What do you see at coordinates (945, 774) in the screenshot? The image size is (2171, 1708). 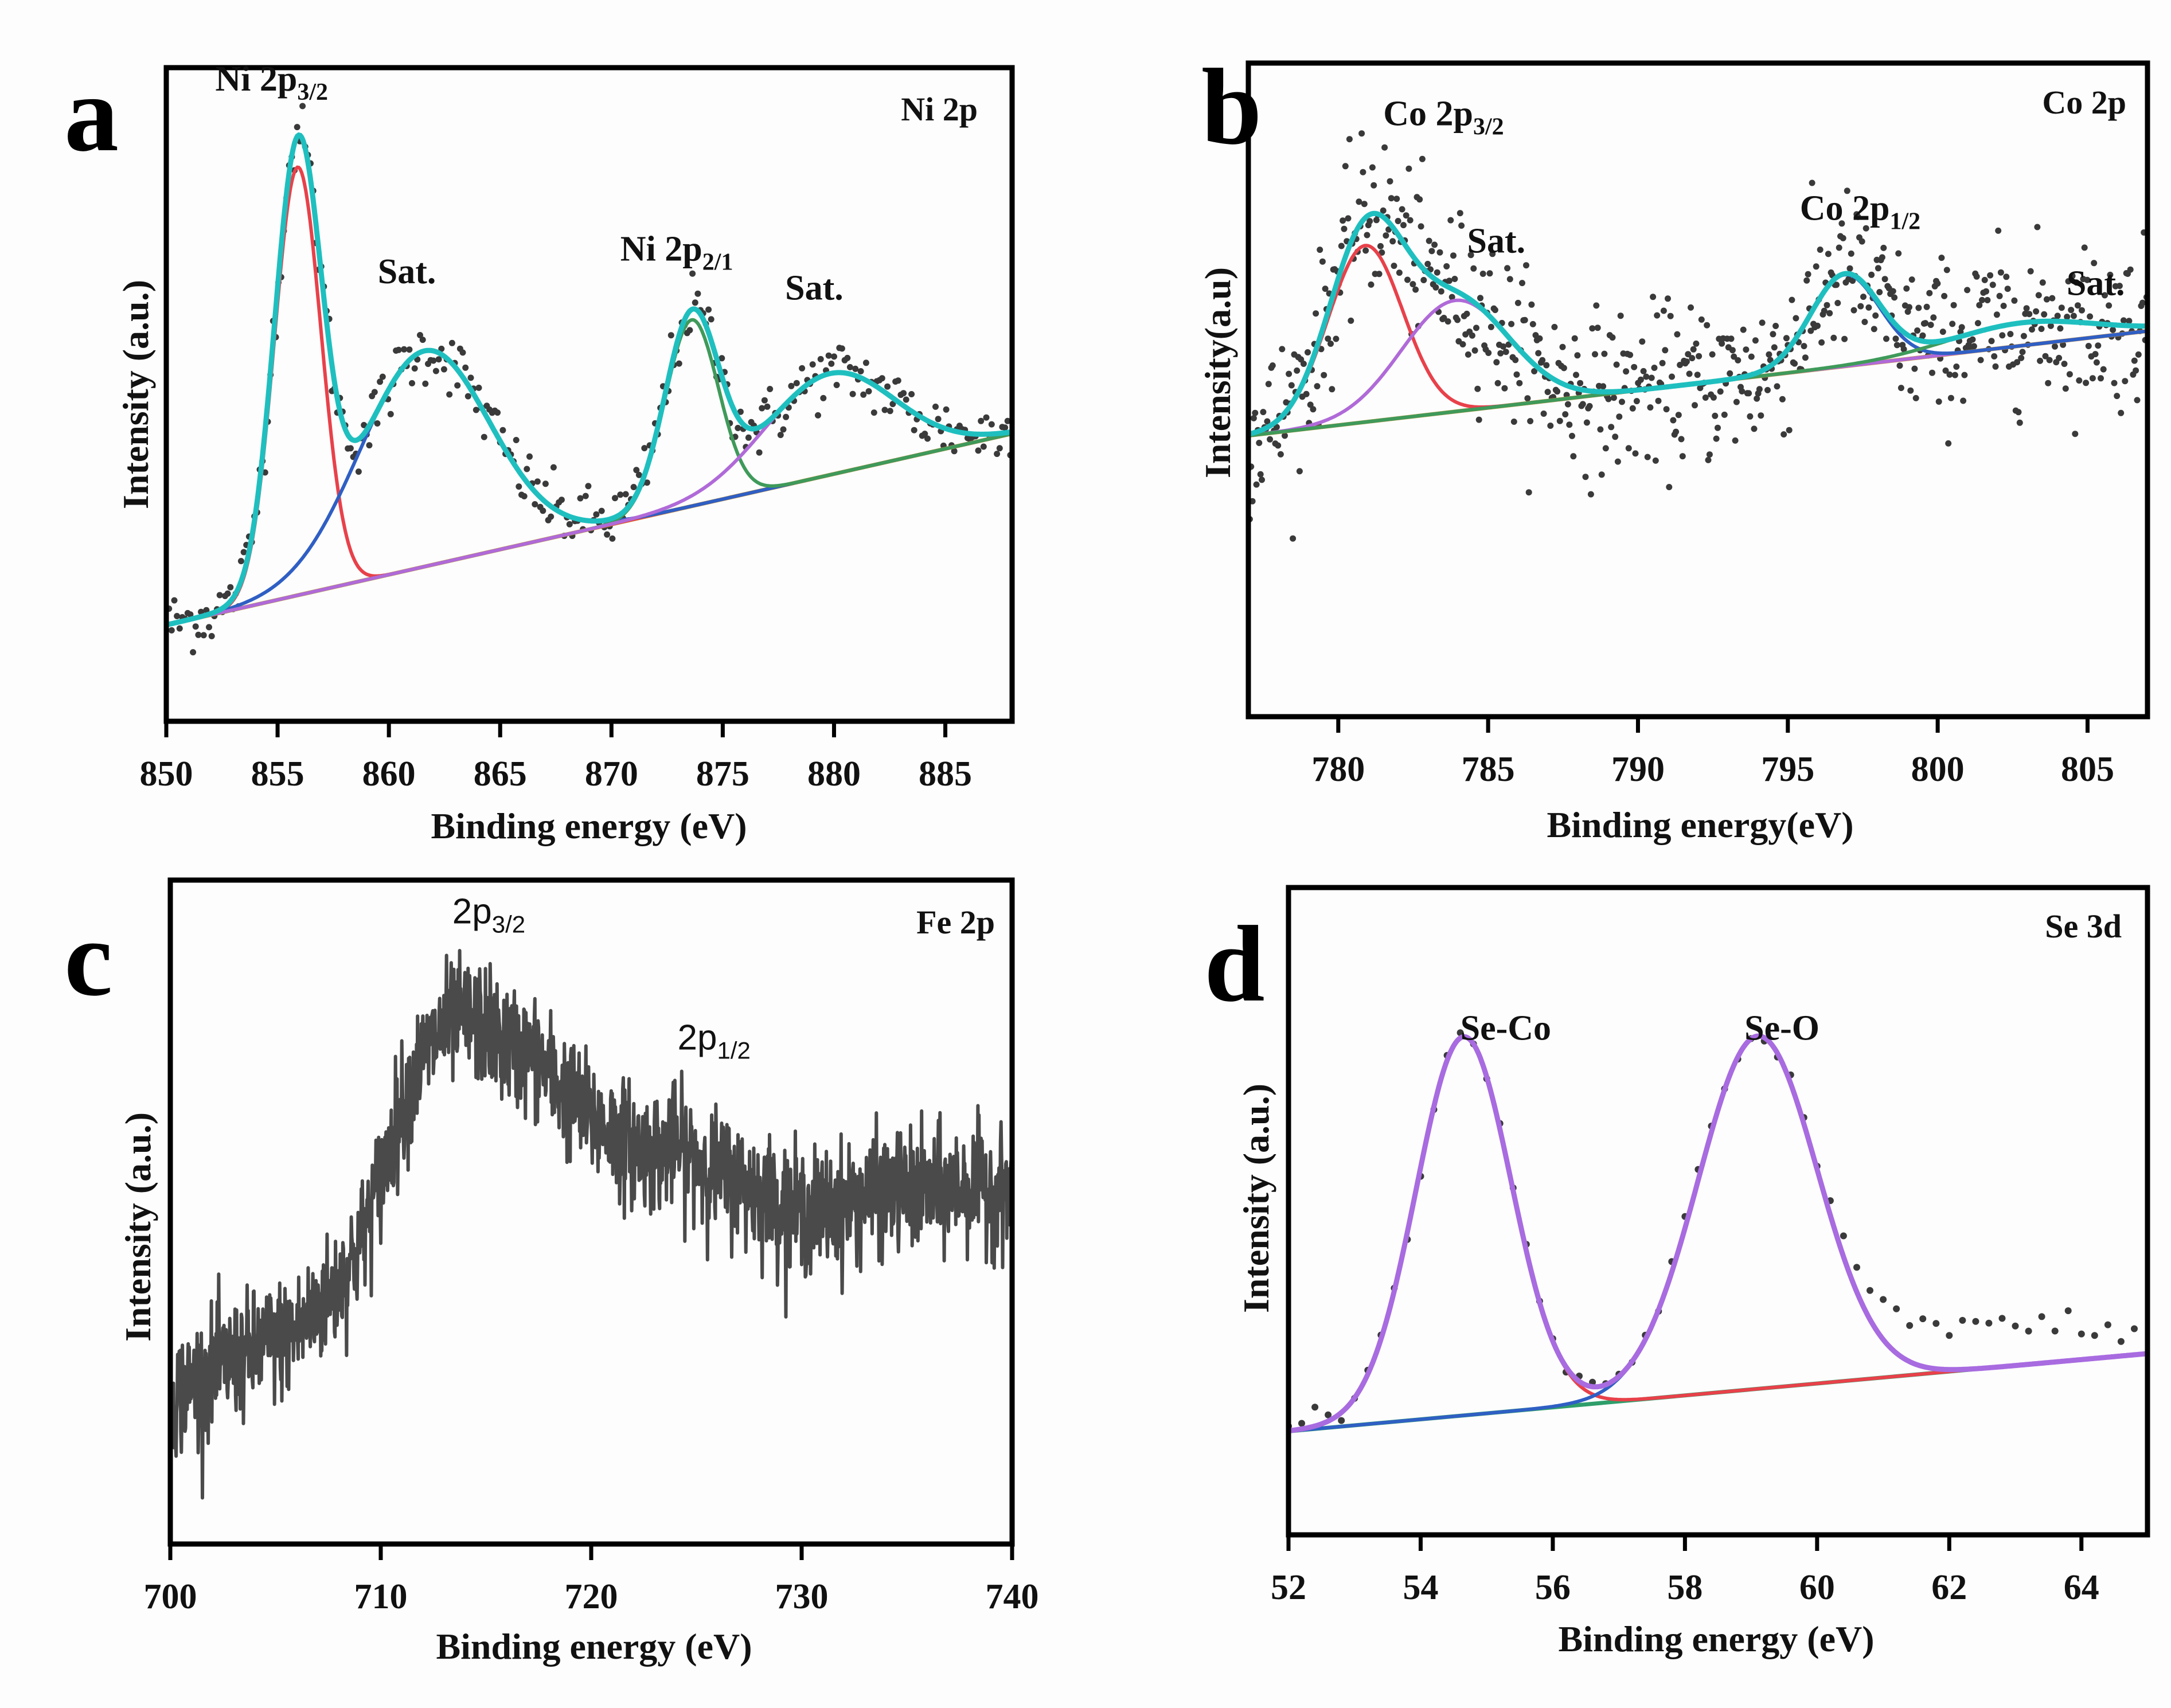 I see `x-tick-label: 885` at bounding box center [945, 774].